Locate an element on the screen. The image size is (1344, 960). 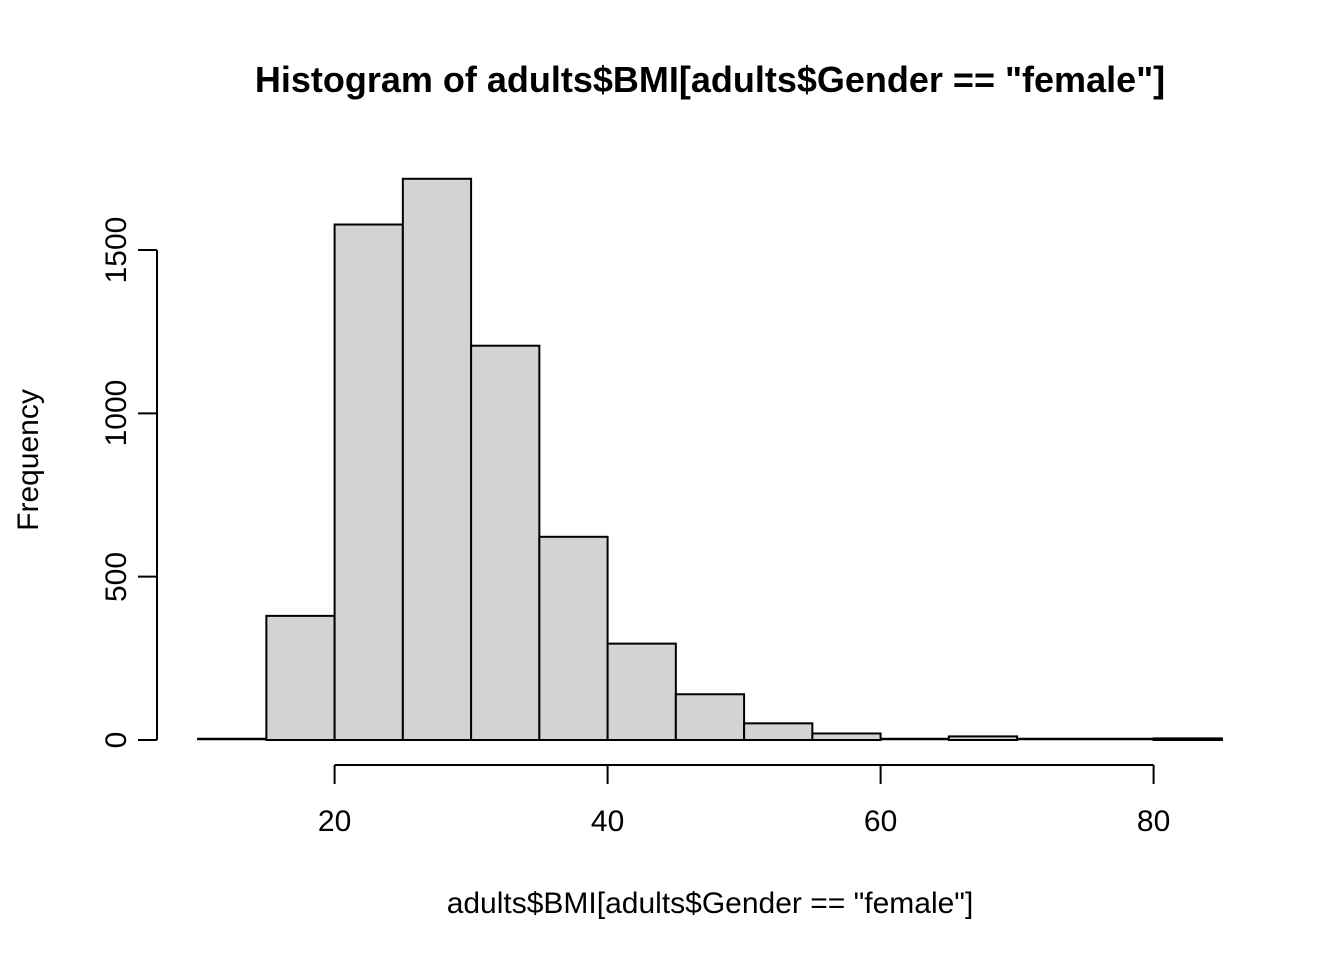
x-axis-label: adults$BMI[adults$Gender == "female"] is located at coordinates (710, 903).